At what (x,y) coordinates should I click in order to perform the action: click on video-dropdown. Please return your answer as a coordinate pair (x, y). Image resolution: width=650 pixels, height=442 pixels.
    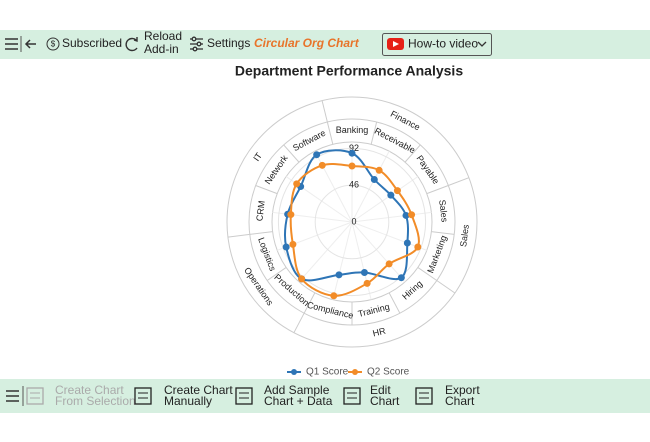
    Looking at the image, I should click on (437, 44).